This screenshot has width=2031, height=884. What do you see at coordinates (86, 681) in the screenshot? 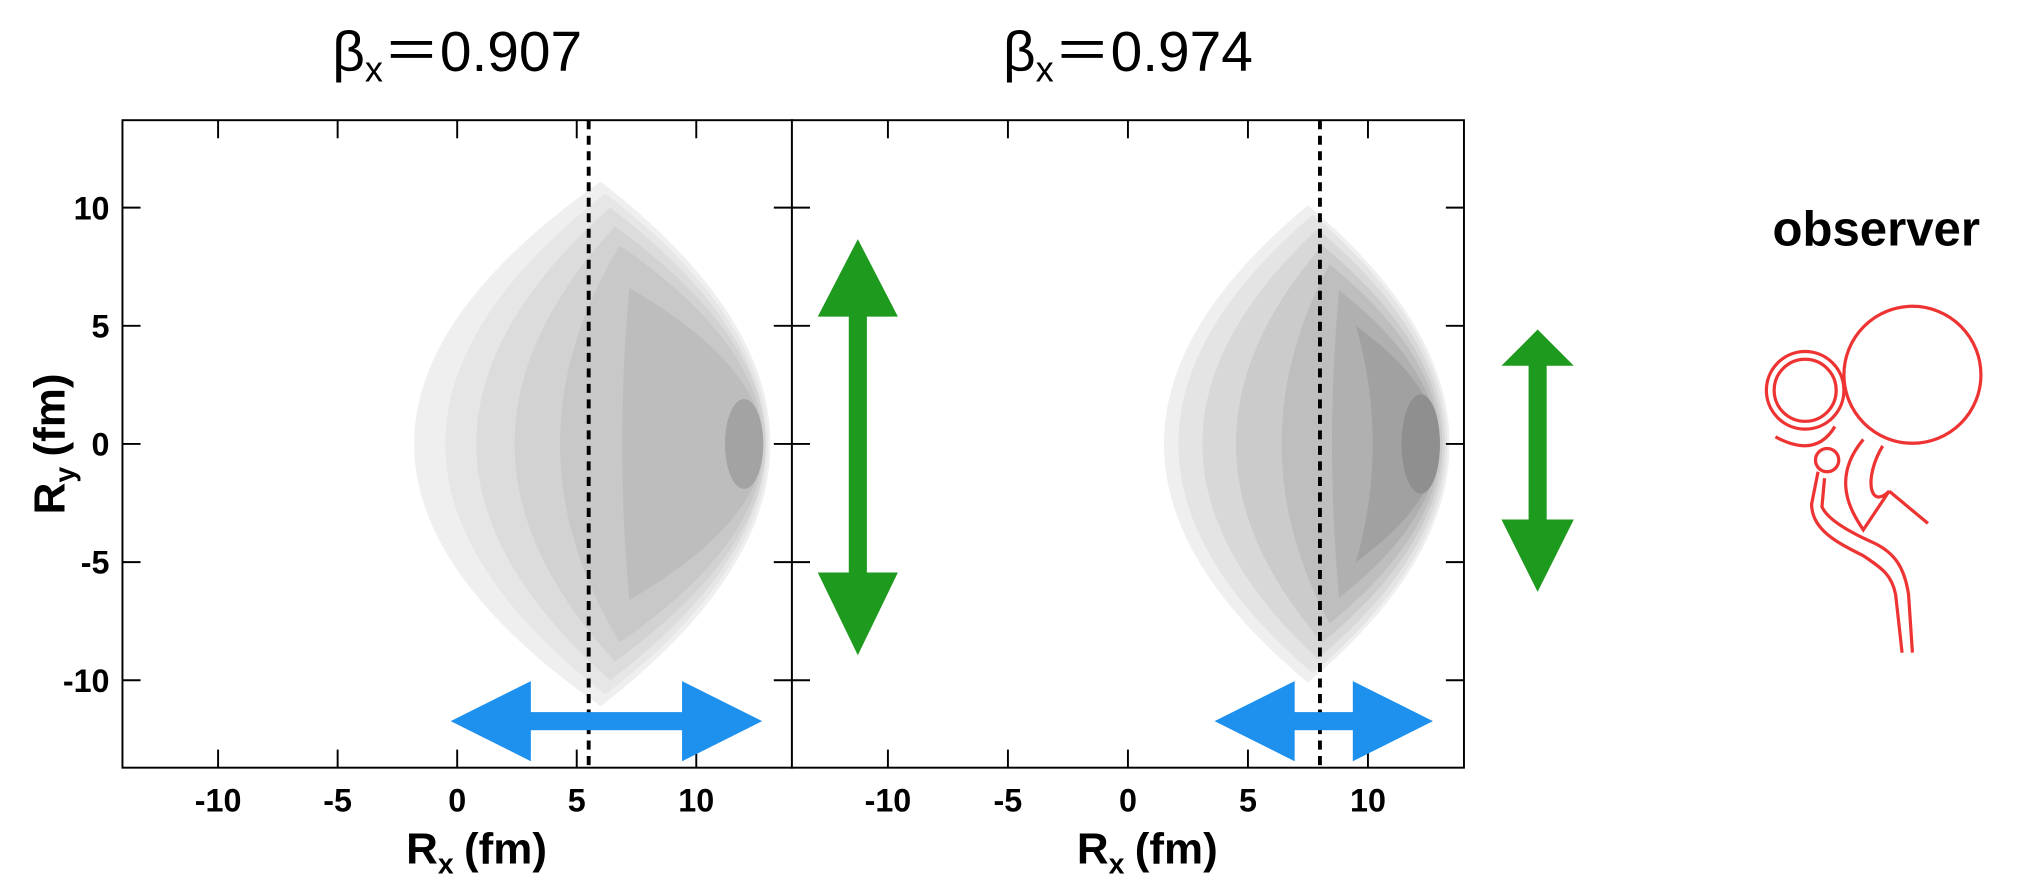
I see `y-tick-label: -10` at bounding box center [86, 681].